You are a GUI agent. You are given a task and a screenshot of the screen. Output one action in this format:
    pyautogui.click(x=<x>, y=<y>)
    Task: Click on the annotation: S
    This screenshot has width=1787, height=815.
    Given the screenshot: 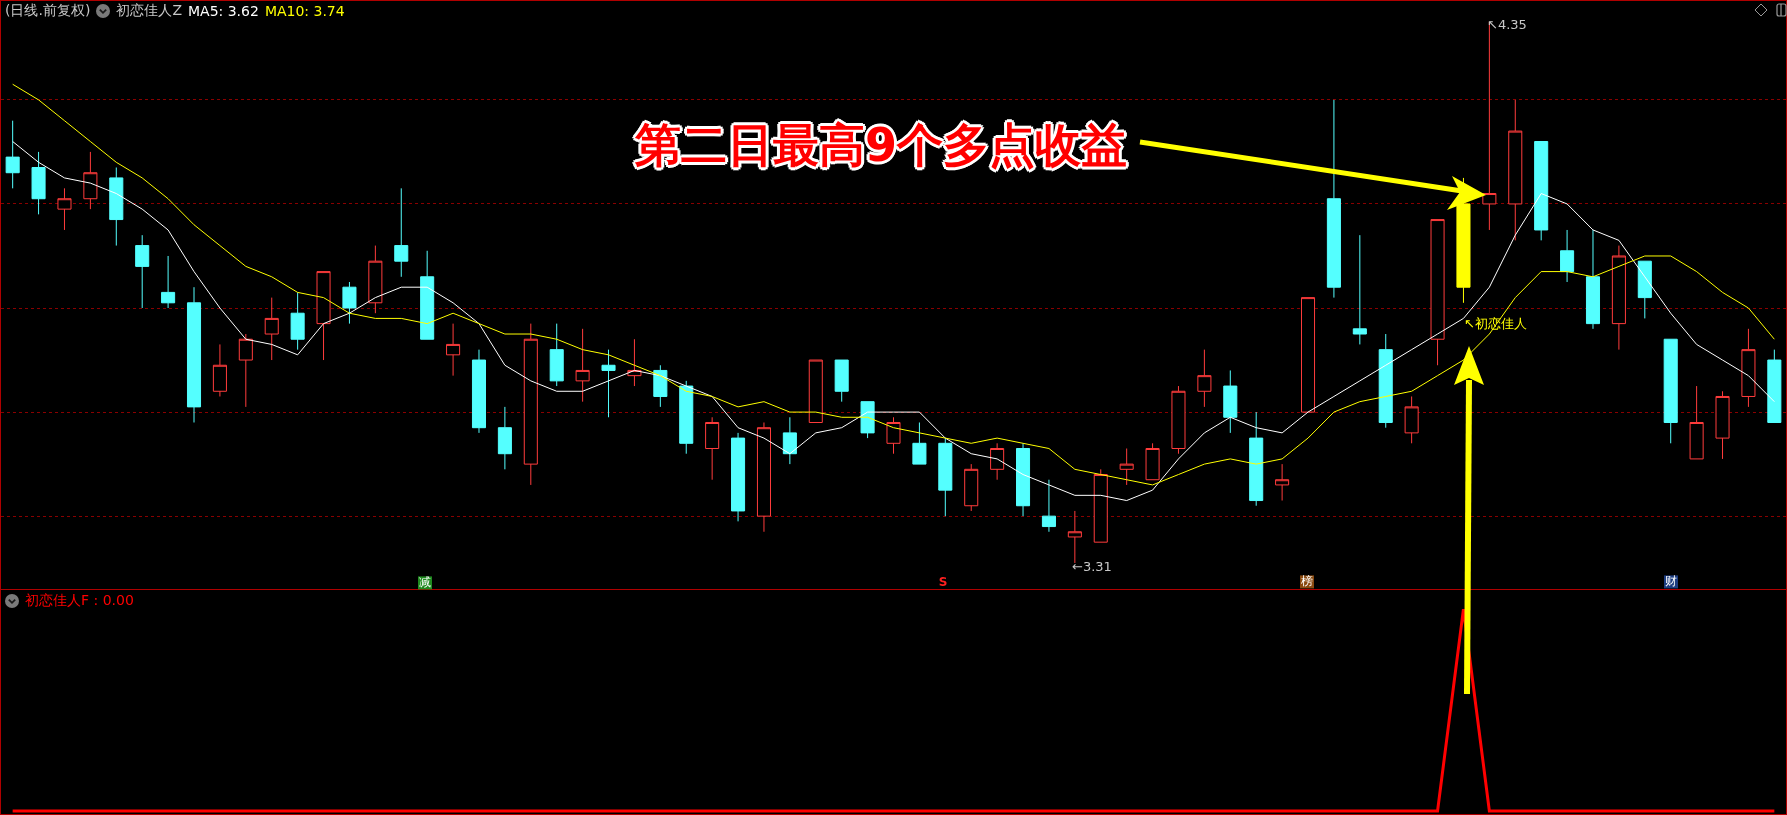 What is the action you would take?
    pyautogui.click(x=943, y=582)
    